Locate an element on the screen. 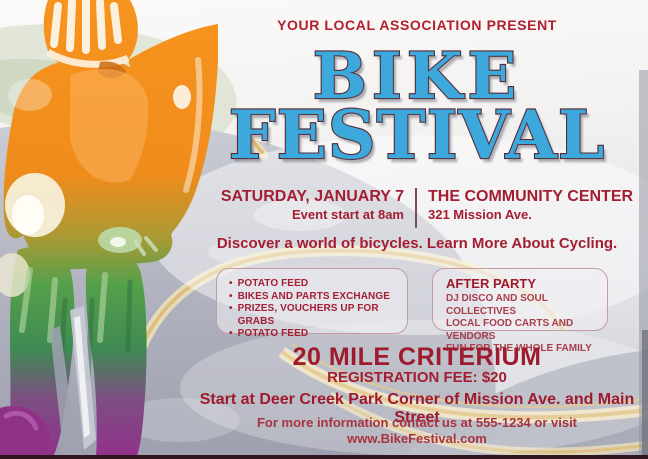 The height and width of the screenshot is (459, 648). event-date: SATURDAY, JANUARY 7 is located at coordinates (312, 196).